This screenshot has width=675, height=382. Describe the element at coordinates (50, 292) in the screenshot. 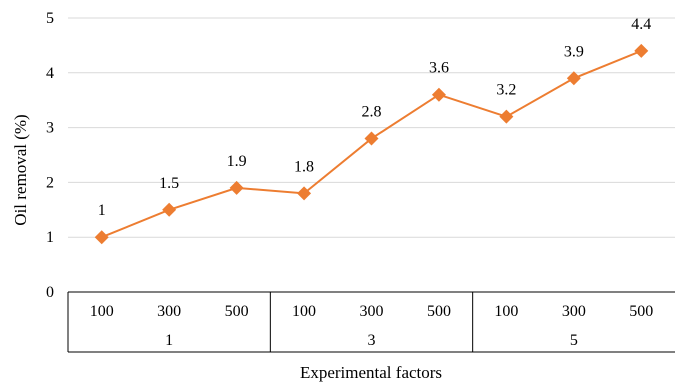

I see `y-tick-label: 0` at that location.